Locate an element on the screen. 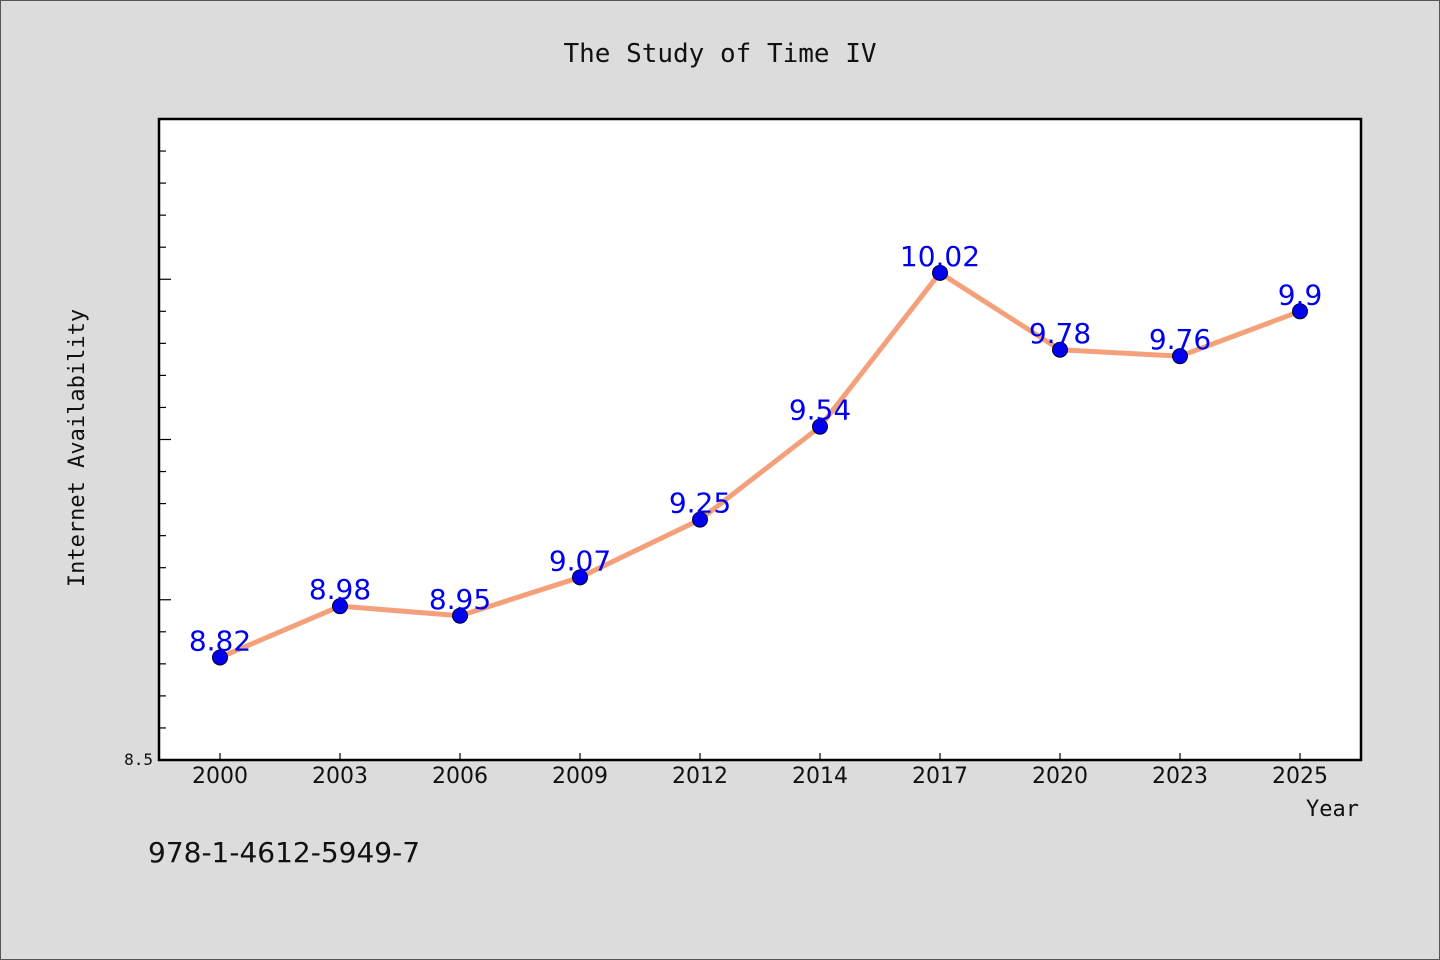 The image size is (1440, 960). data-point-2006 is located at coordinates (460, 615).